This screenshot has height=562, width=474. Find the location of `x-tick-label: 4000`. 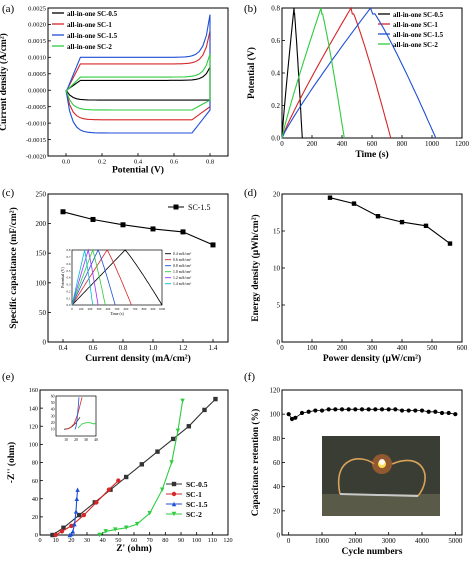

x-tick-label: 4000 is located at coordinates (422, 541).